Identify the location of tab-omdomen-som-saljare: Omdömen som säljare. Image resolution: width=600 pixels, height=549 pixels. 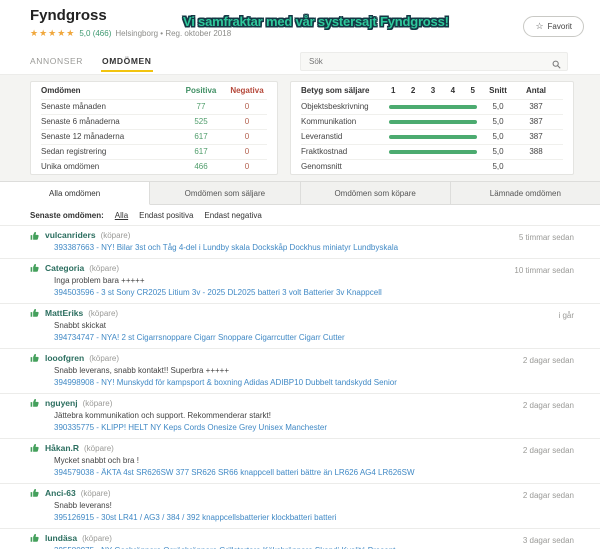
(225, 193).